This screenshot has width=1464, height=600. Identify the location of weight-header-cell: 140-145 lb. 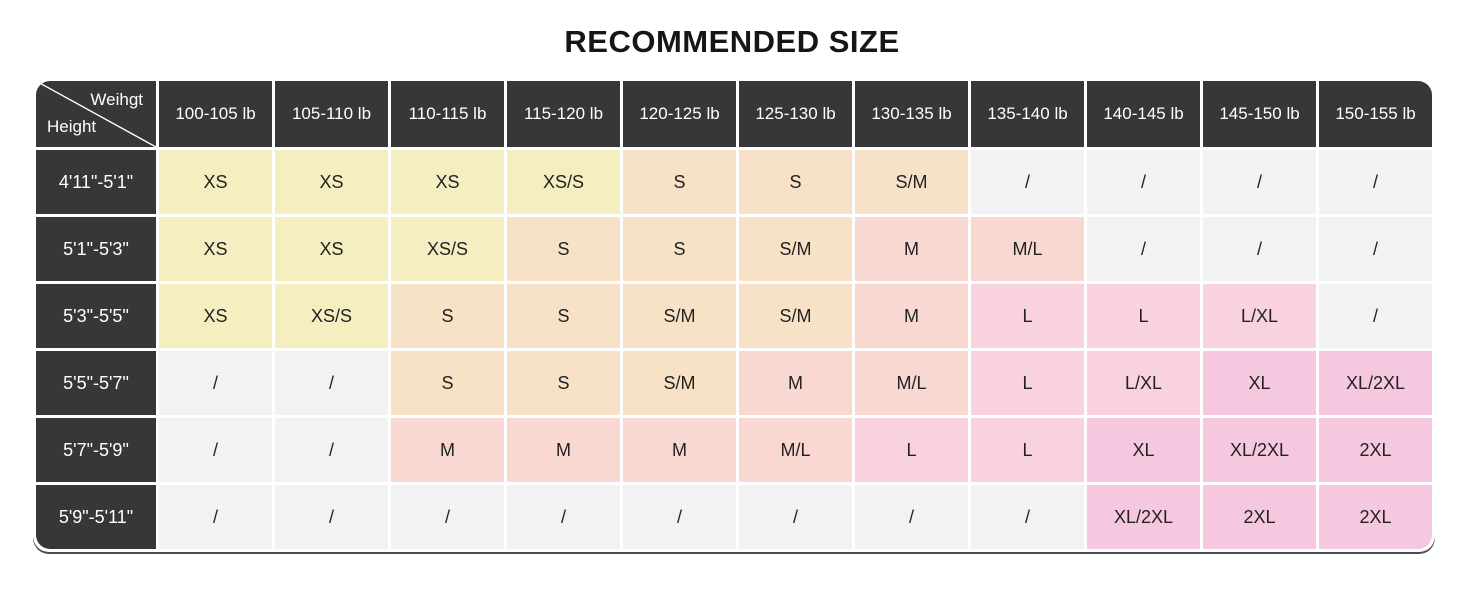
(1143, 114).